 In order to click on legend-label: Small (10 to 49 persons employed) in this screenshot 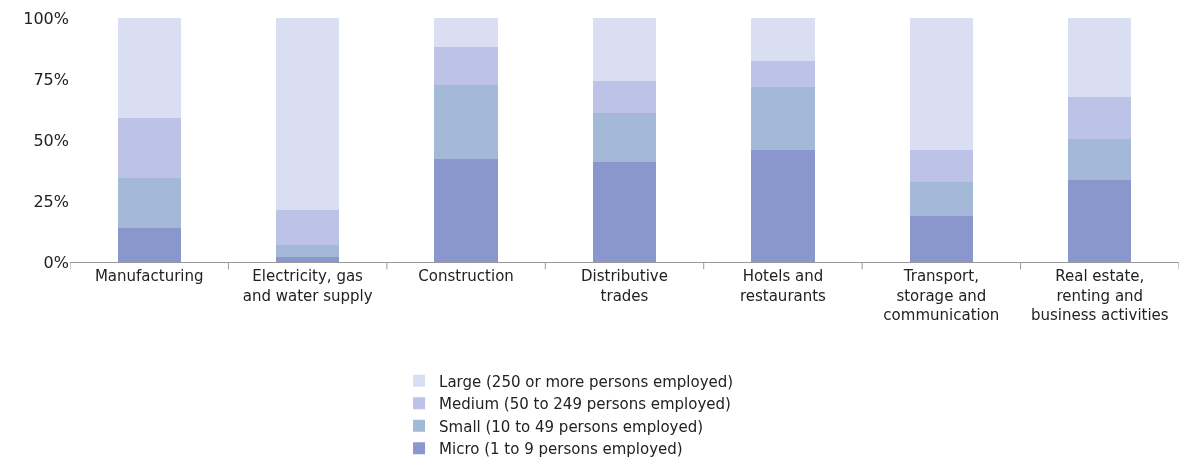, I will do `click(571, 426)`.